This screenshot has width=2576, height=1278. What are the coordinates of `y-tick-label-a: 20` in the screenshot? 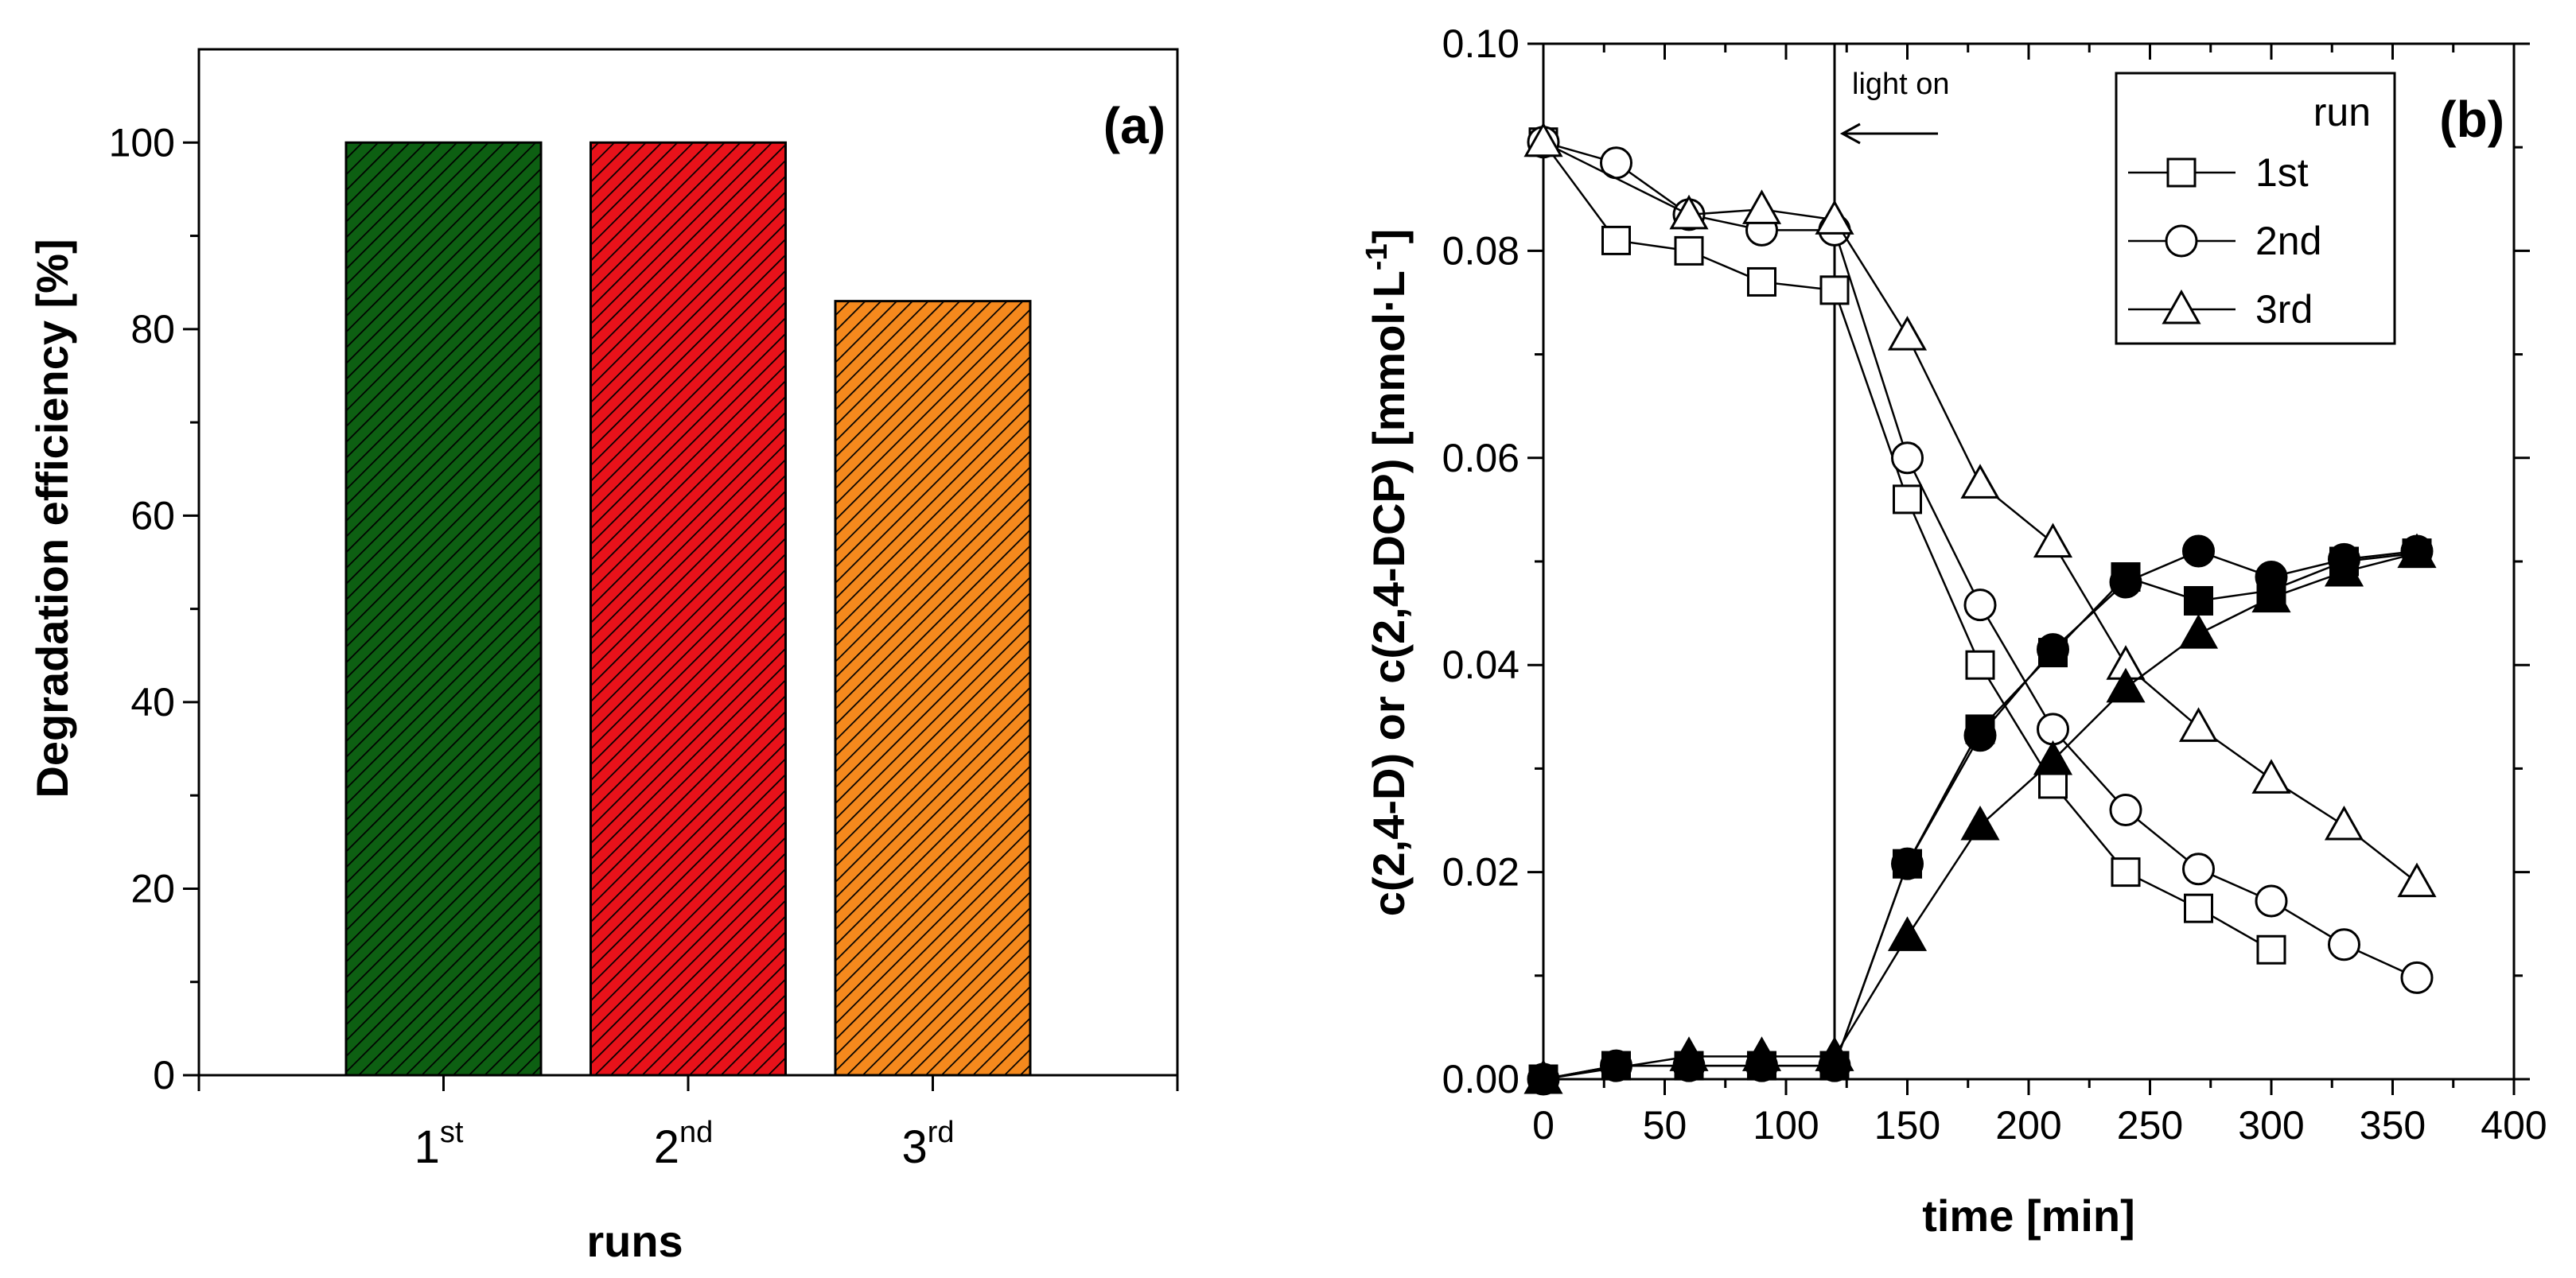 It's located at (153, 888).